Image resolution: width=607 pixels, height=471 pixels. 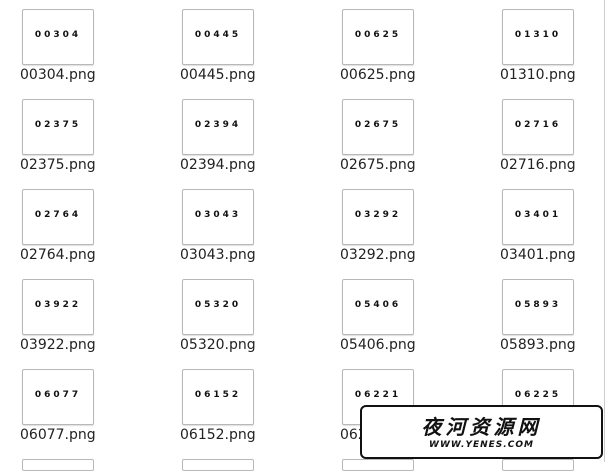 I want to click on file-name: 05320.png, so click(x=218, y=345).